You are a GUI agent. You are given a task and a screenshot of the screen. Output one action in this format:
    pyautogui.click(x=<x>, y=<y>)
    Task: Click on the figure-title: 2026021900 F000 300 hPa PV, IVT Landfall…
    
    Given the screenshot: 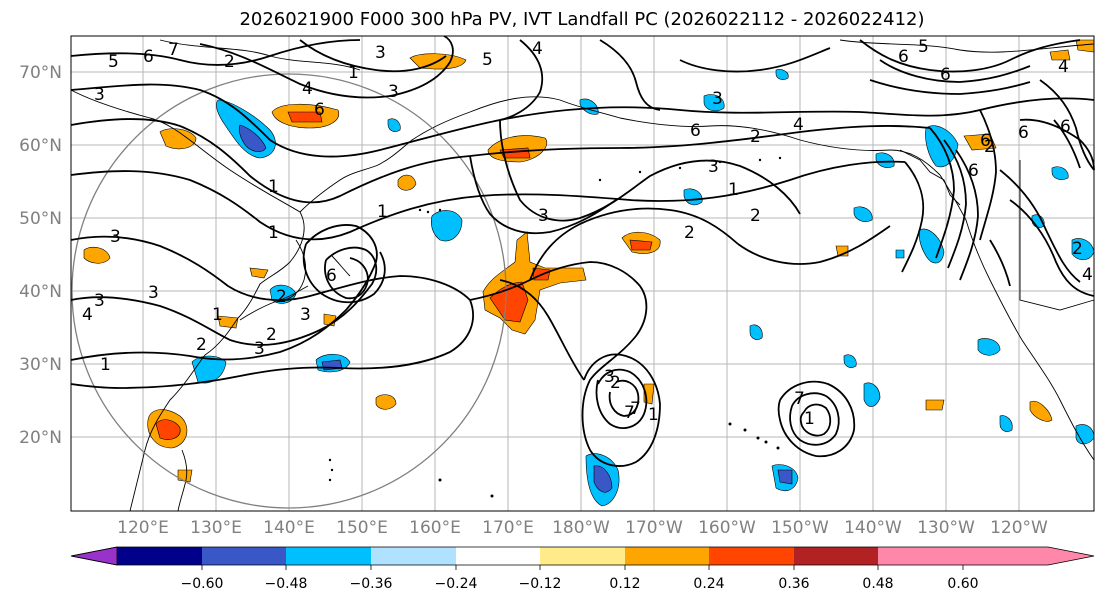 What is the action you would take?
    pyautogui.click(x=581, y=19)
    